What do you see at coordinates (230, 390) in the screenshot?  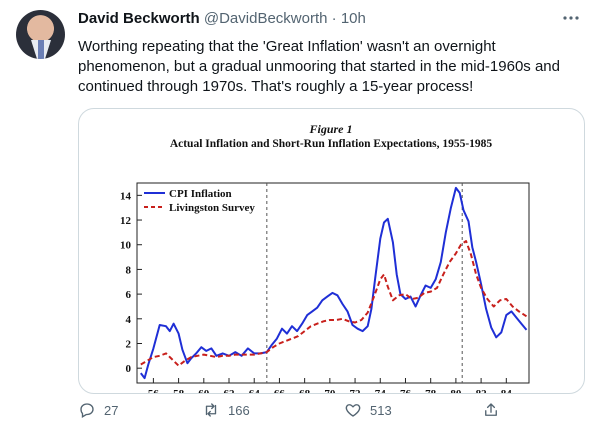 I see `x-tick-label: 62` at bounding box center [230, 390].